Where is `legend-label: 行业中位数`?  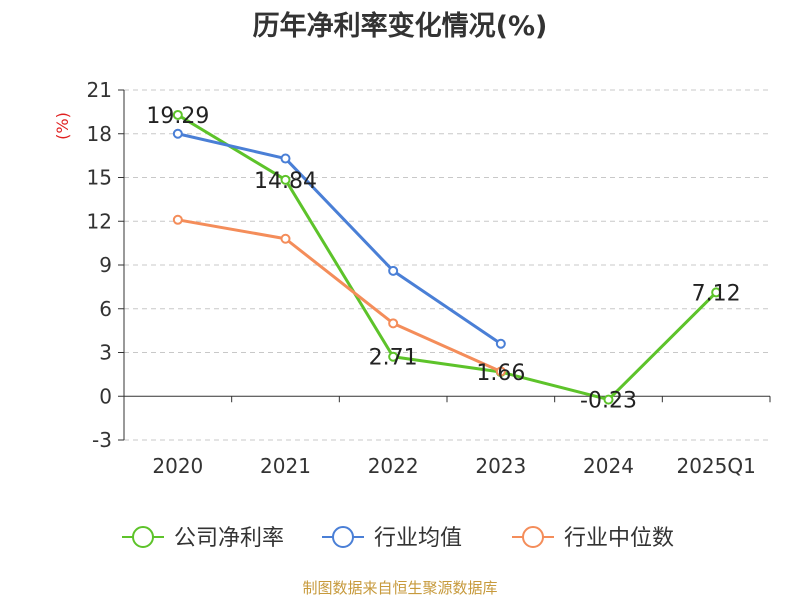
legend-label: 行业中位数 is located at coordinates (619, 538).